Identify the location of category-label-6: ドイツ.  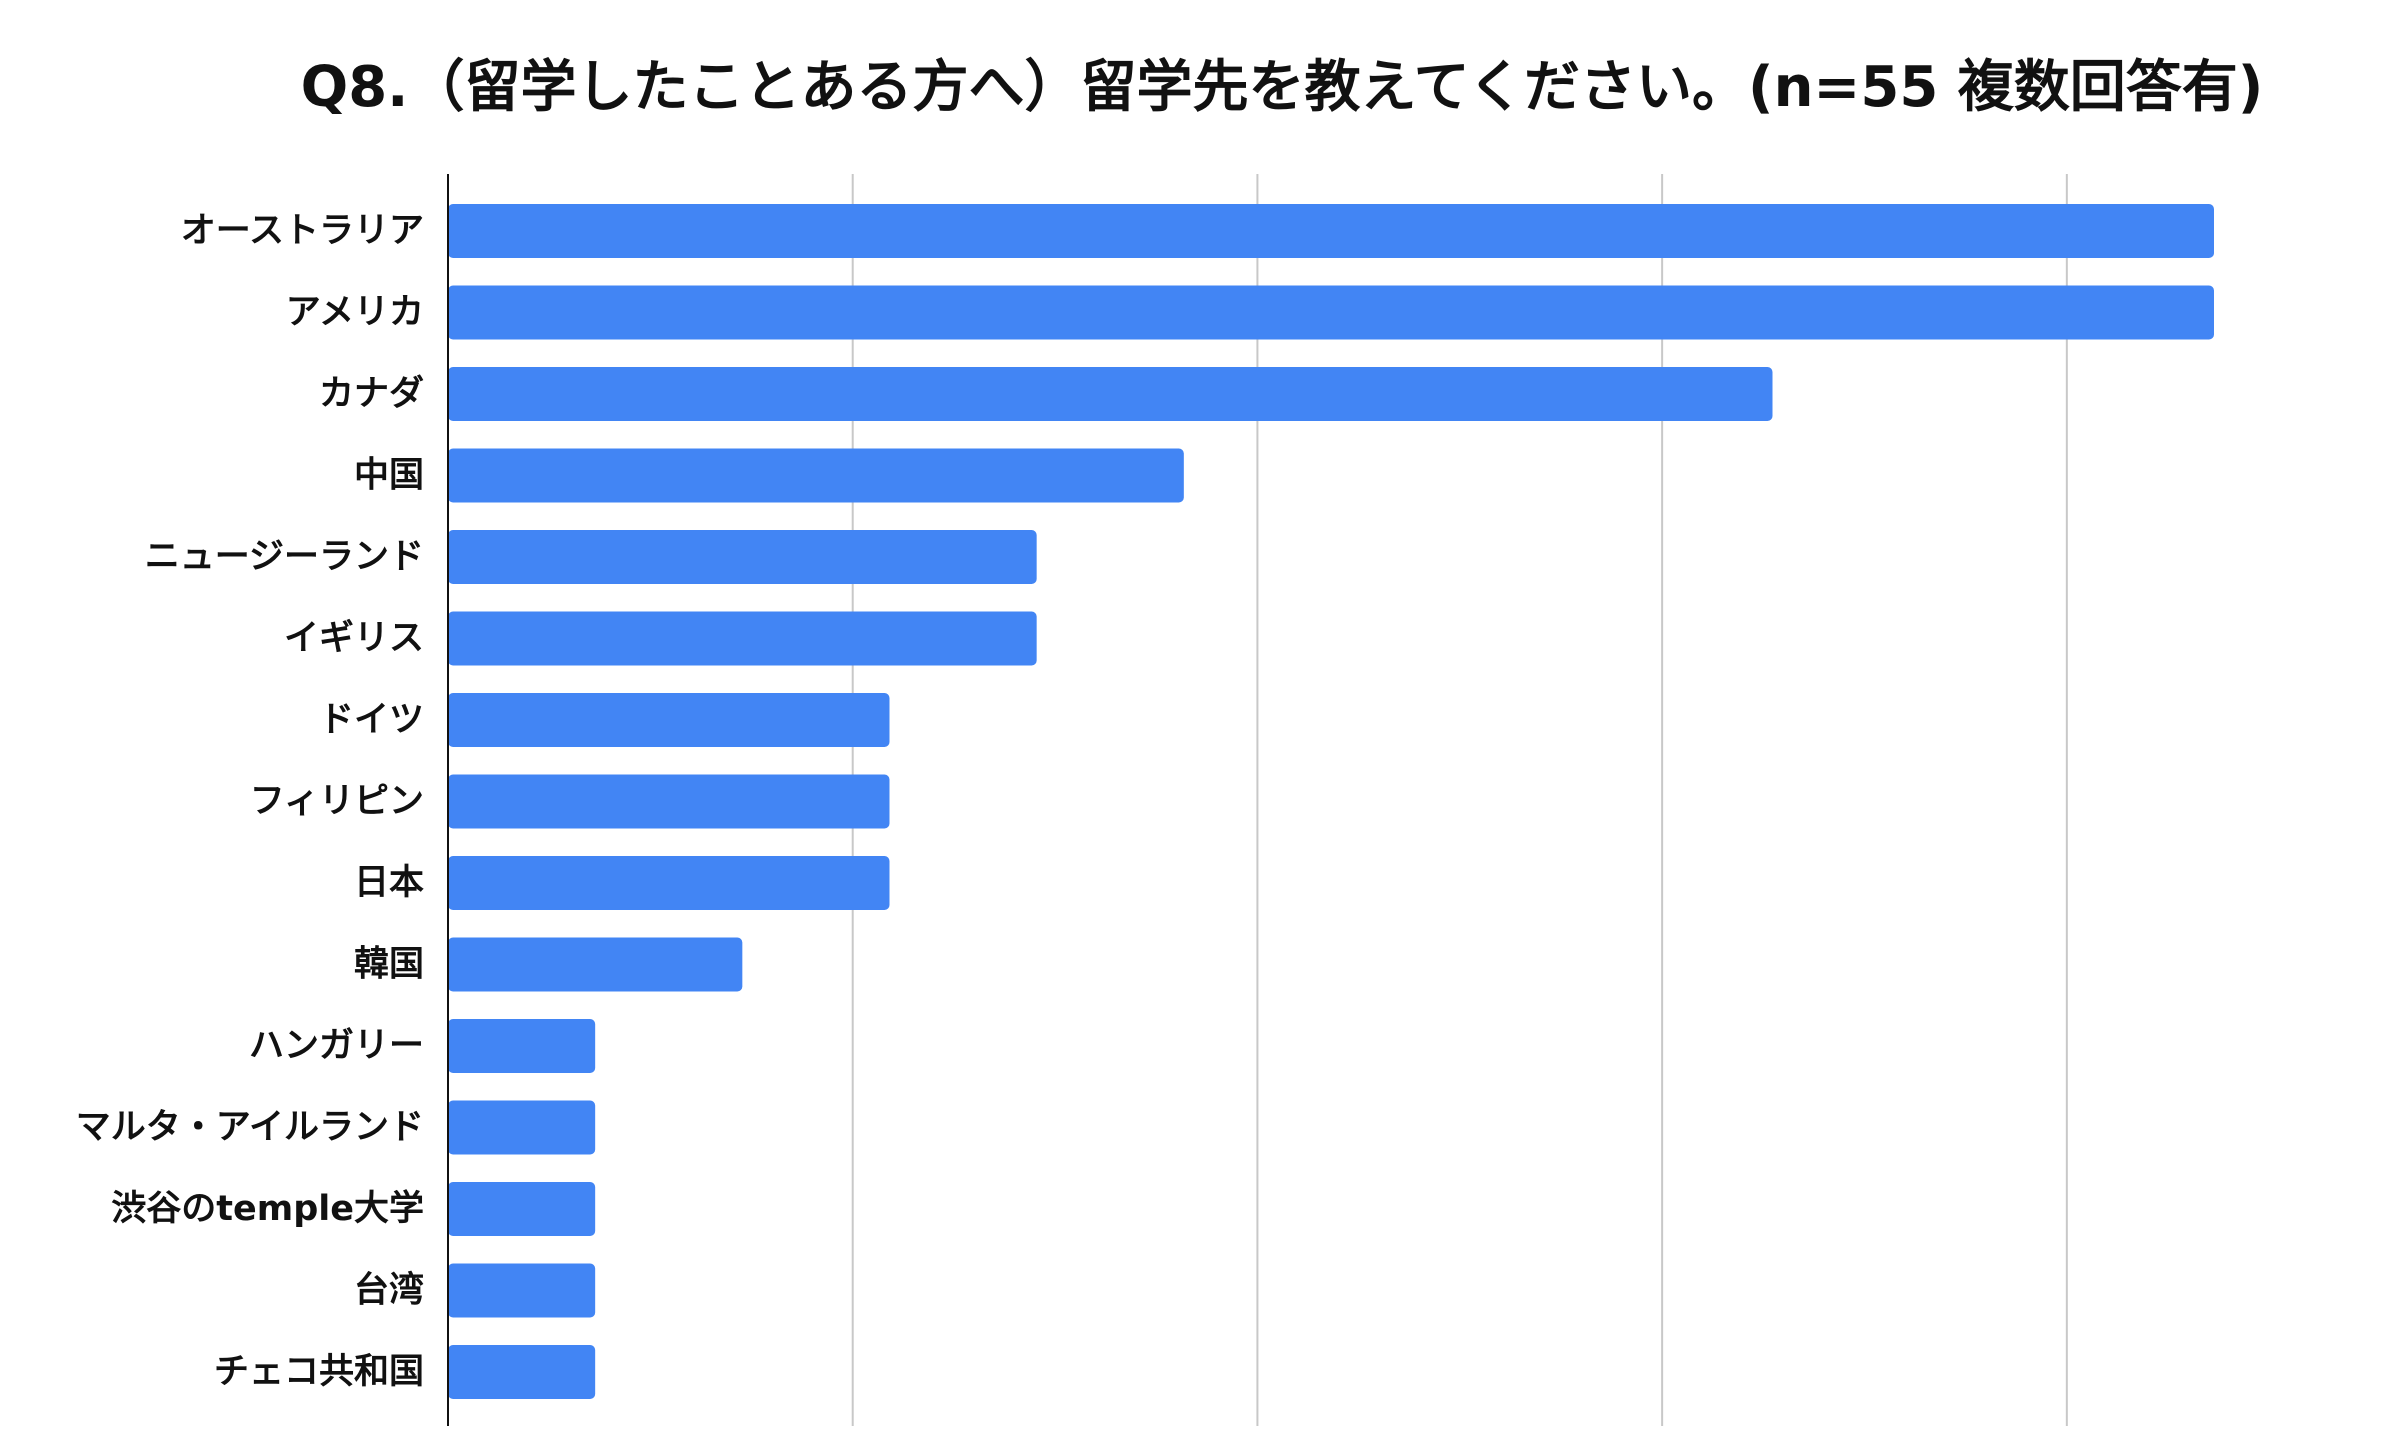
(371, 720).